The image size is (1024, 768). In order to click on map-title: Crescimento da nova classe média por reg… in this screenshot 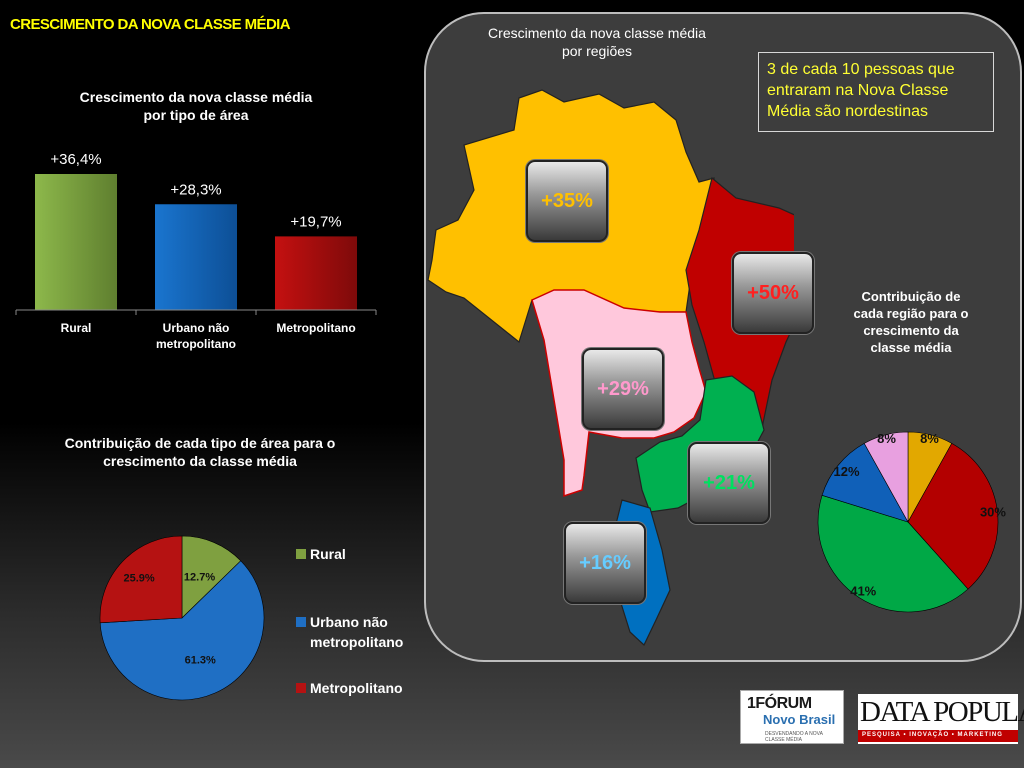, I will do `click(597, 42)`.